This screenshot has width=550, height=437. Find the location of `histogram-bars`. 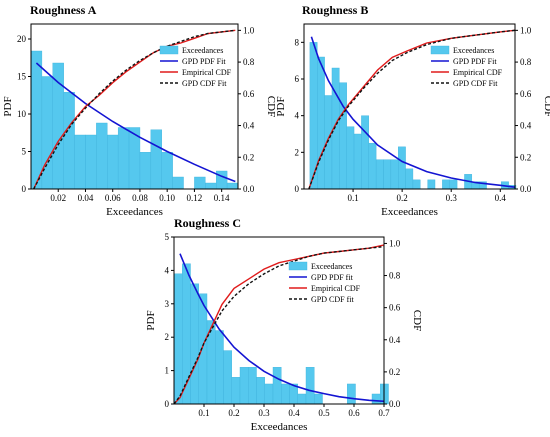

histogram-bars is located at coordinates (134, 120).